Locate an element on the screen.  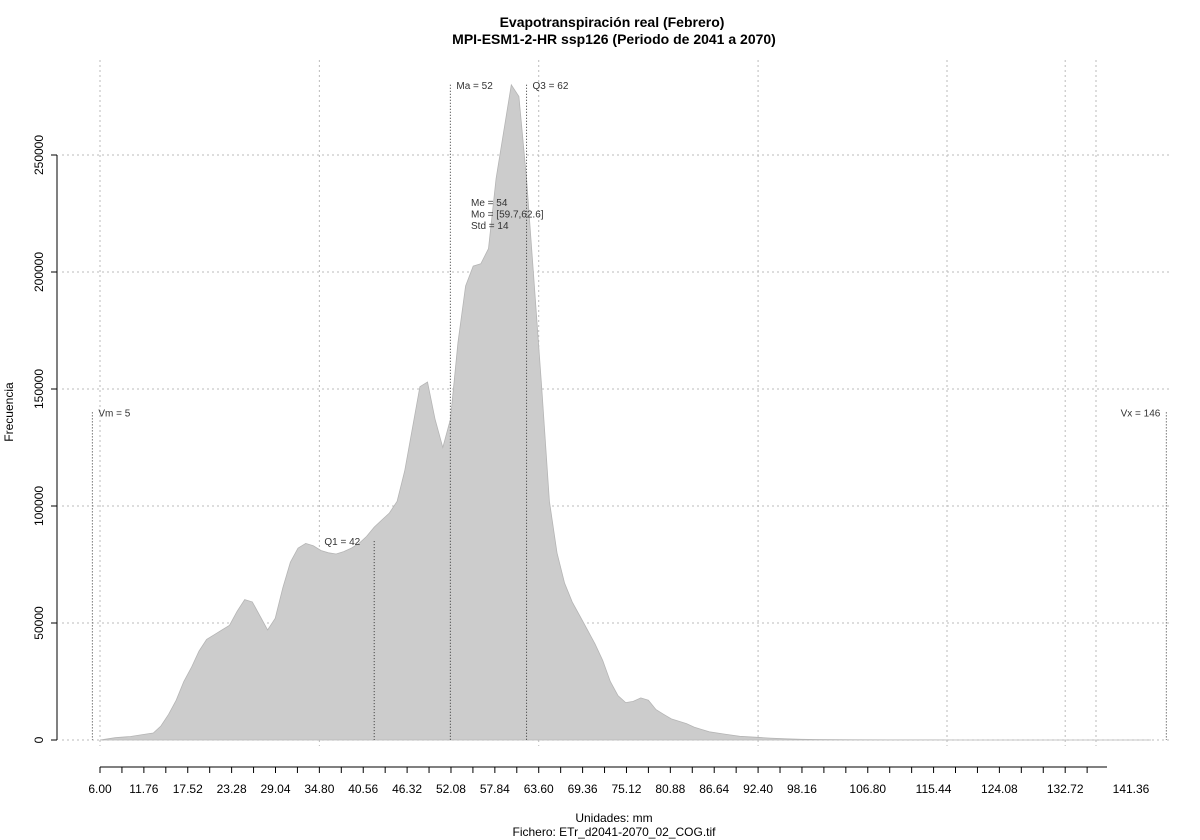
x-tick-label: 115.44 is located at coordinates (934, 789).